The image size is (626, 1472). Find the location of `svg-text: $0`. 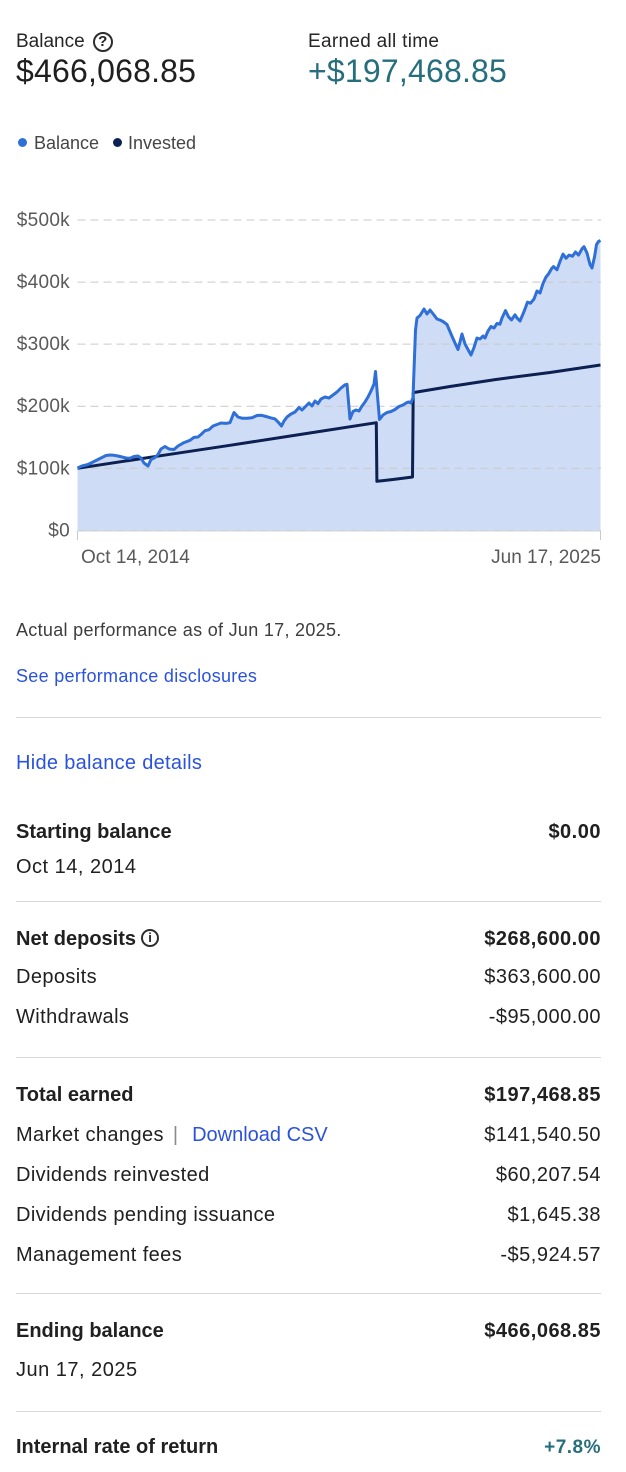

svg-text: $0 is located at coordinates (59, 531).